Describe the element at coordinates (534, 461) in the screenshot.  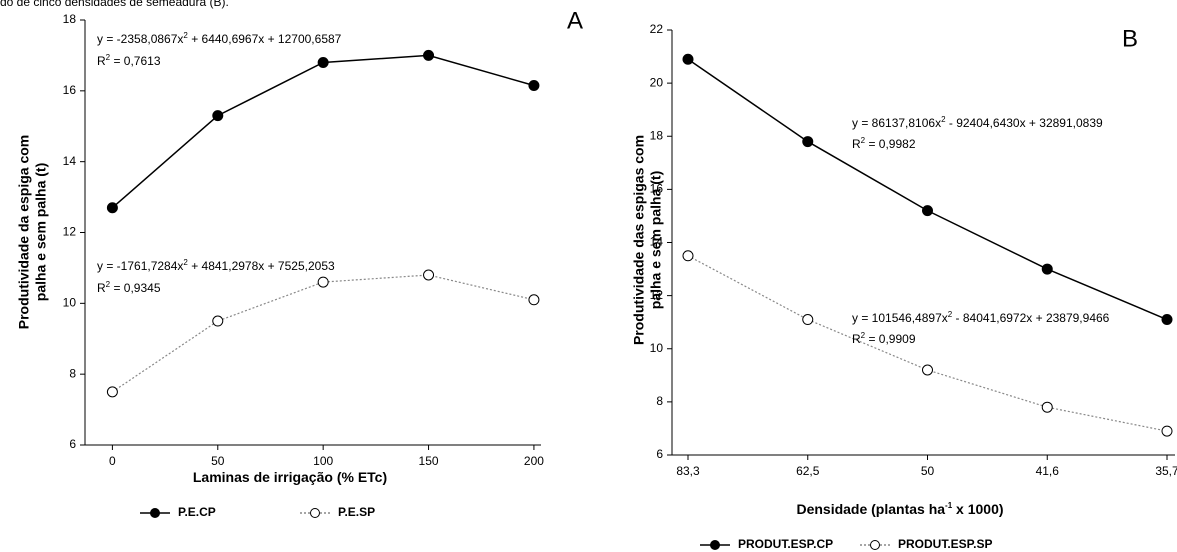
I see `x-tick-label: 200` at that location.